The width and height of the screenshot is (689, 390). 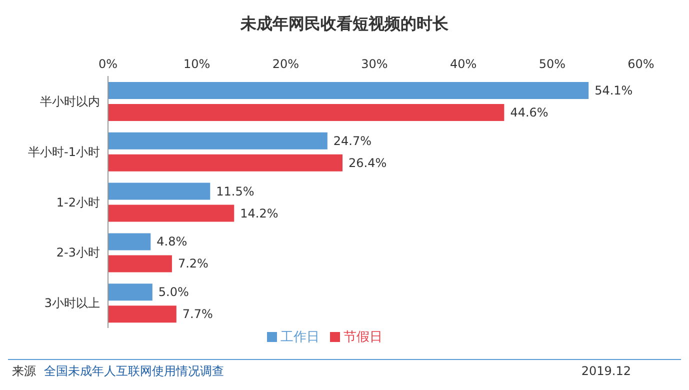 What do you see at coordinates (529, 113) in the screenshot?
I see `data-label: 44.6%` at bounding box center [529, 113].